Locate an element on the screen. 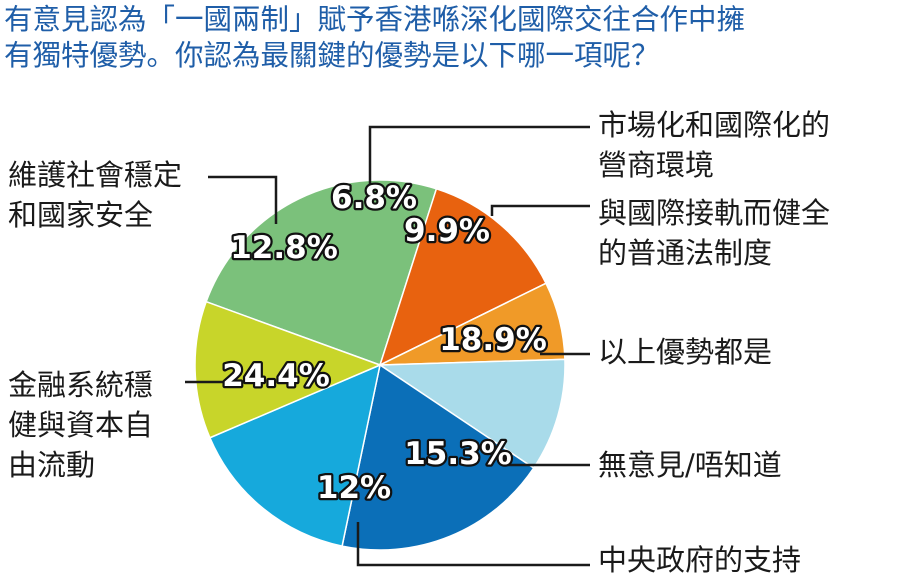 The height and width of the screenshot is (584, 907). category-label-line: 的普通法制度 is located at coordinates (685, 253).